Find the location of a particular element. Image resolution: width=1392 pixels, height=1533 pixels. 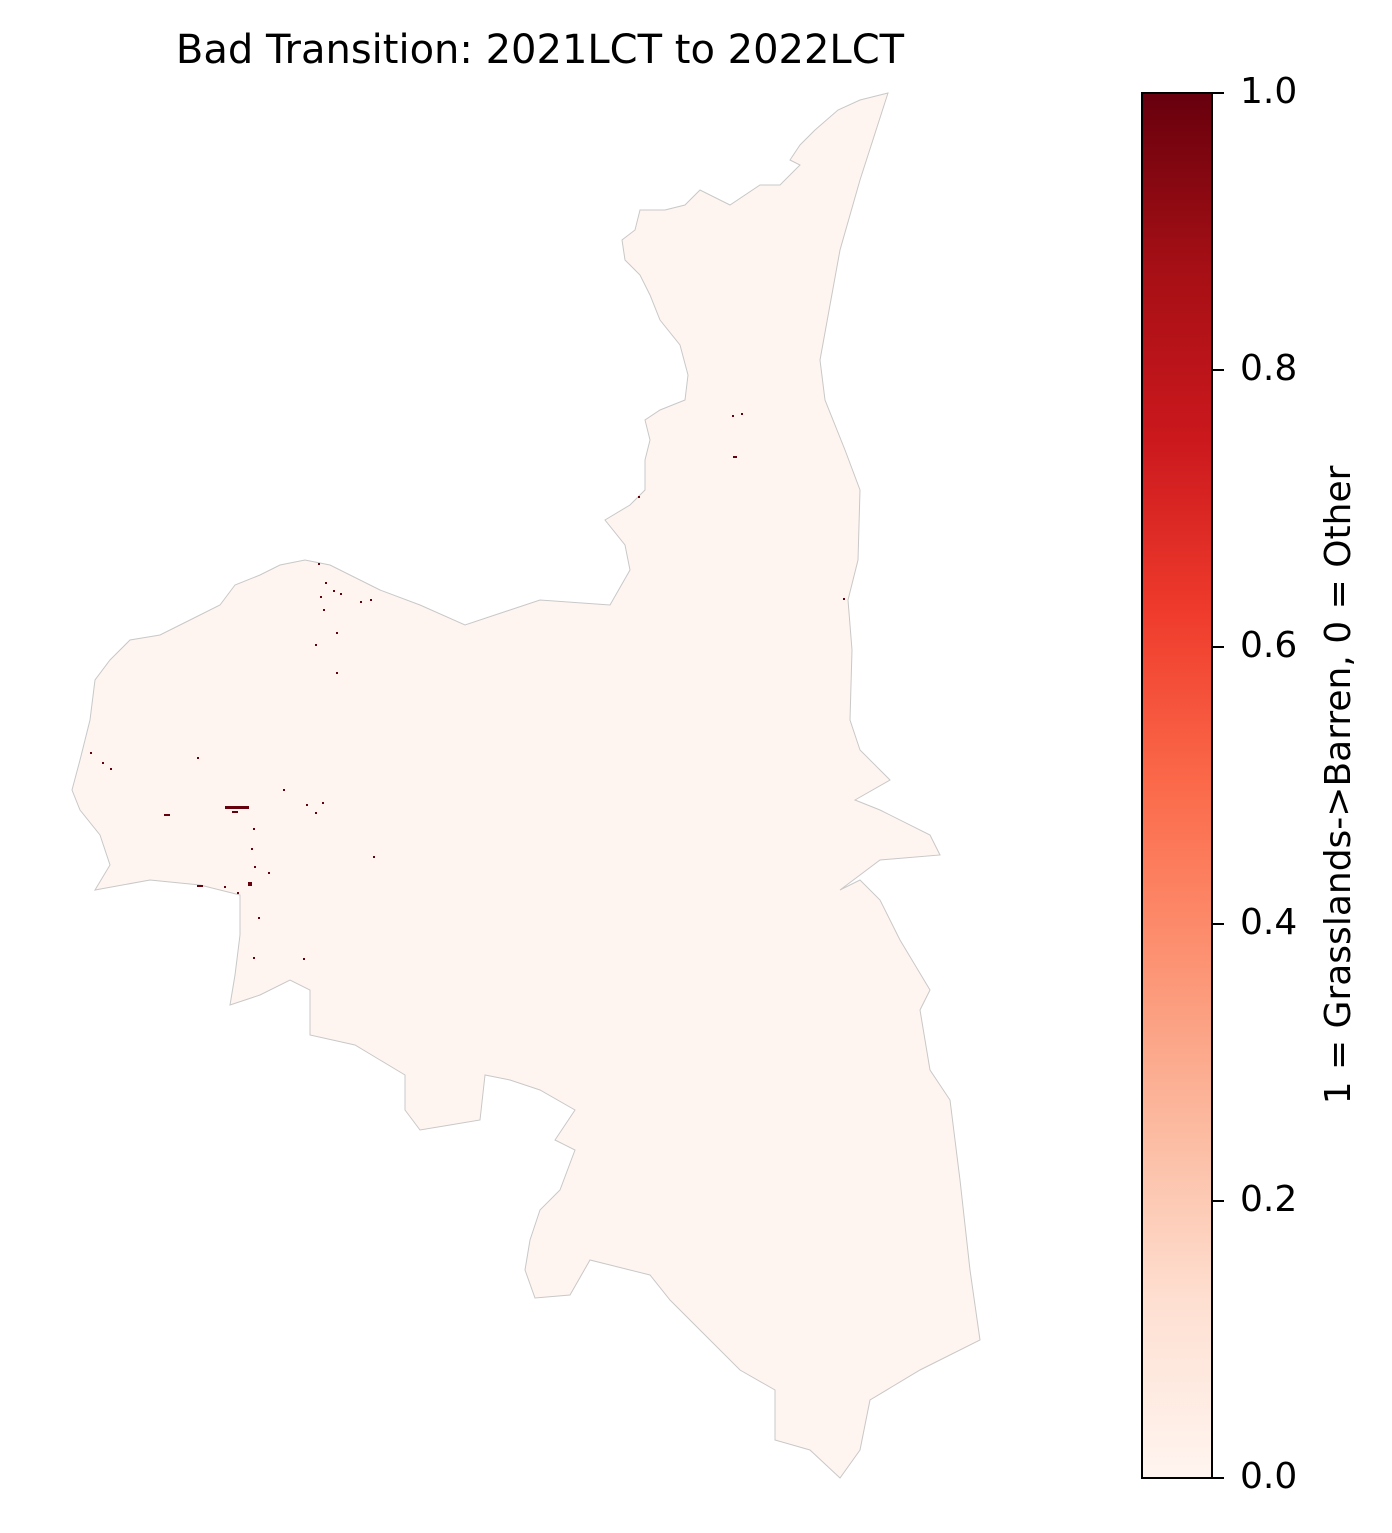

colorbar: 0.0 0.2 0.4 0.6 0.8 1.0 is located at coordinates (1219, 784).